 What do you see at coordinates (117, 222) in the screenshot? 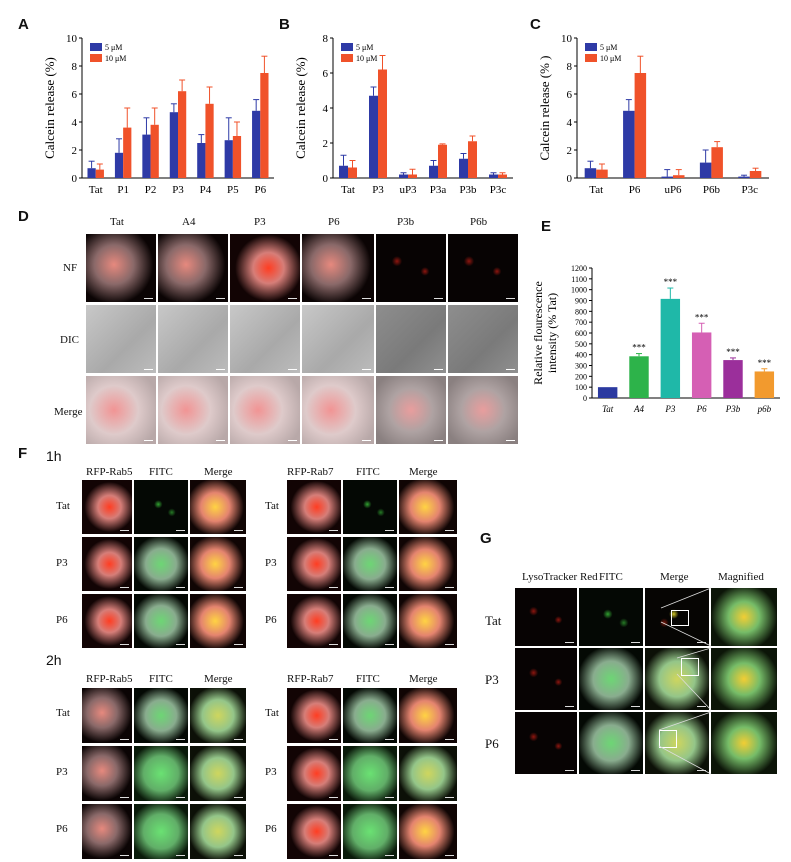
I see `d-col-tat: Tat` at bounding box center [117, 222].